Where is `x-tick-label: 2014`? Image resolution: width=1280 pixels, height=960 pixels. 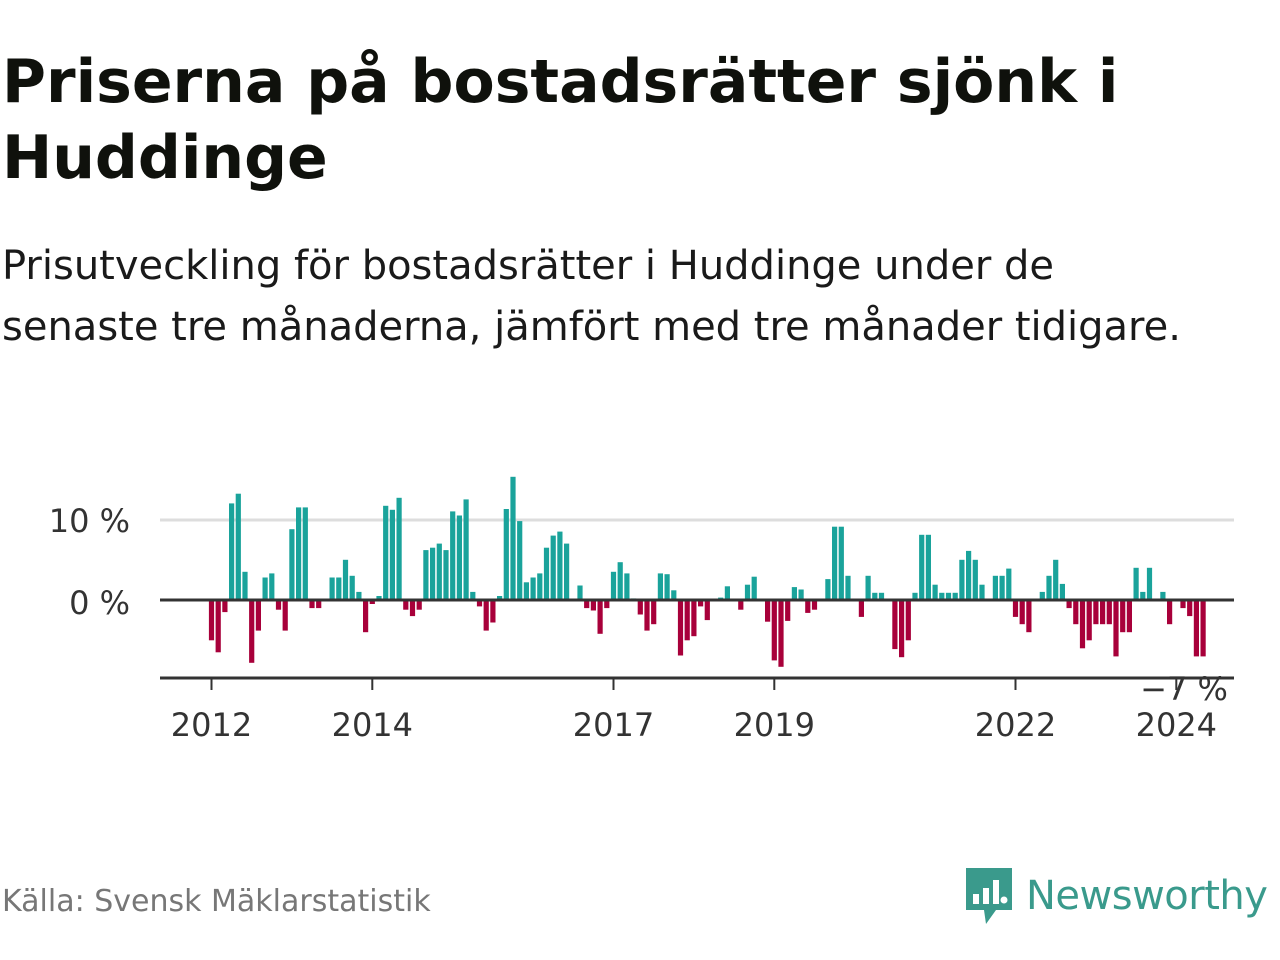 x-tick-label: 2014 is located at coordinates (372, 725).